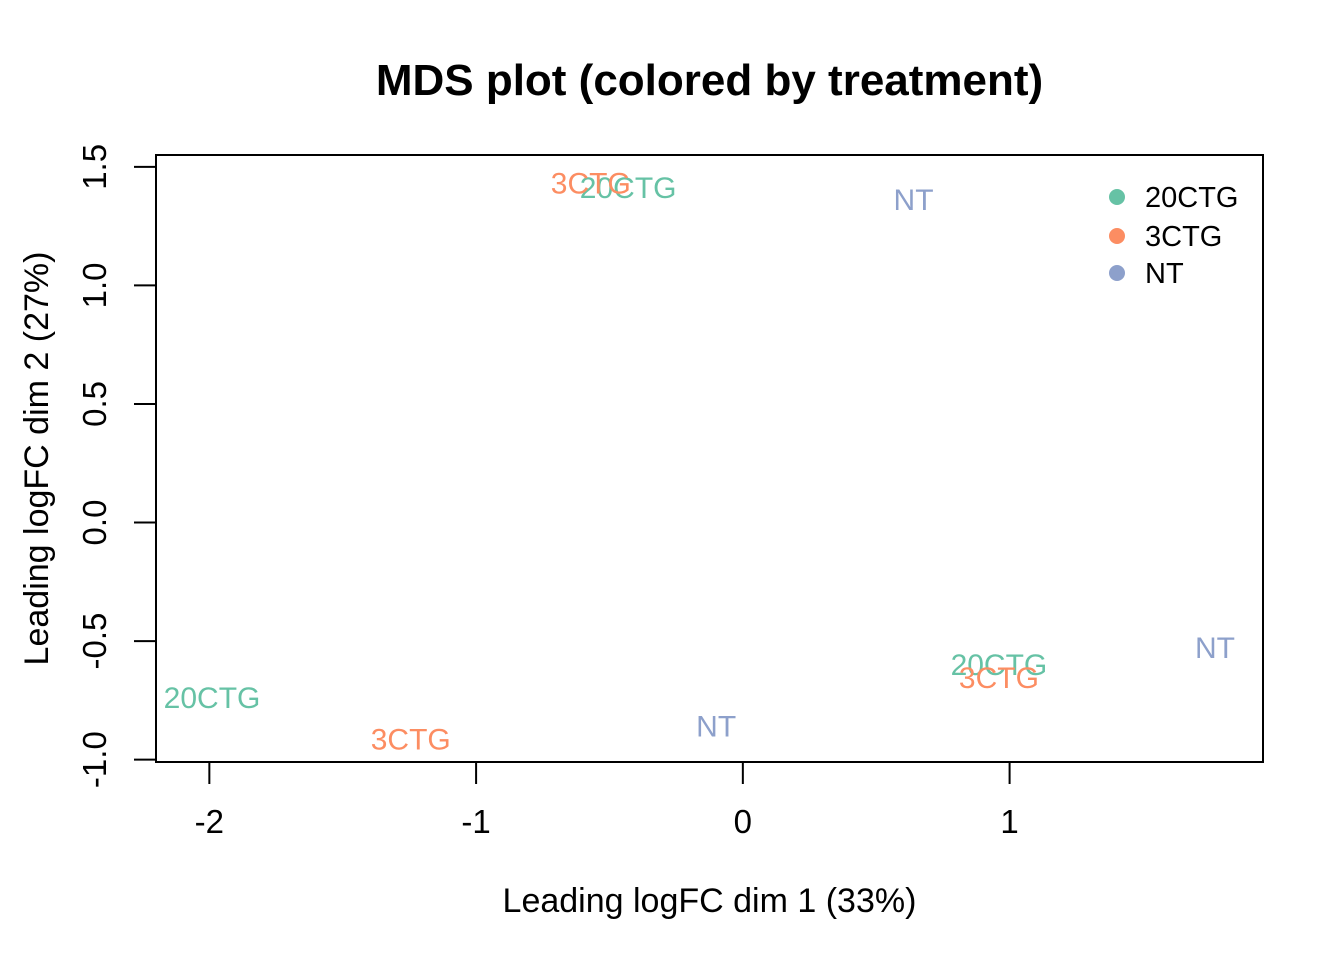 Image resolution: width=1344 pixels, height=960 pixels. Describe the element at coordinates (1009, 821) in the screenshot. I see `x-axis-tick-label: 1` at that location.